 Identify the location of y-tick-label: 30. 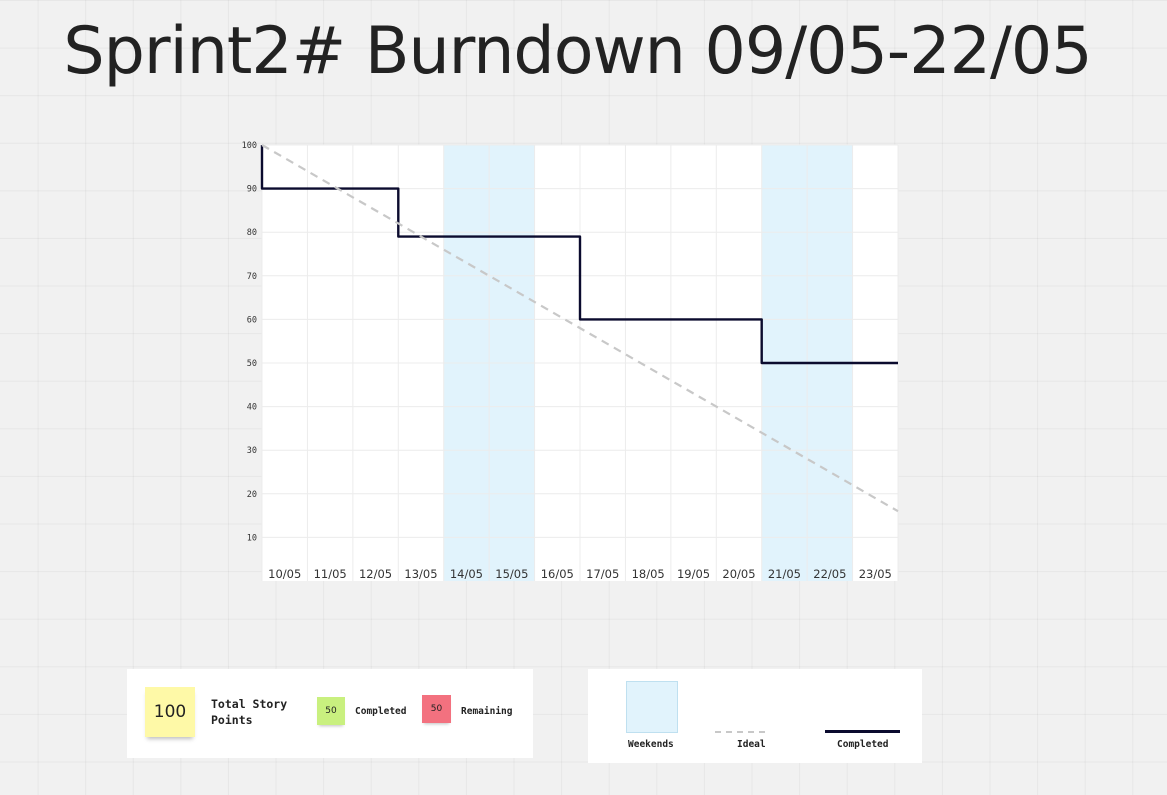
(252, 451).